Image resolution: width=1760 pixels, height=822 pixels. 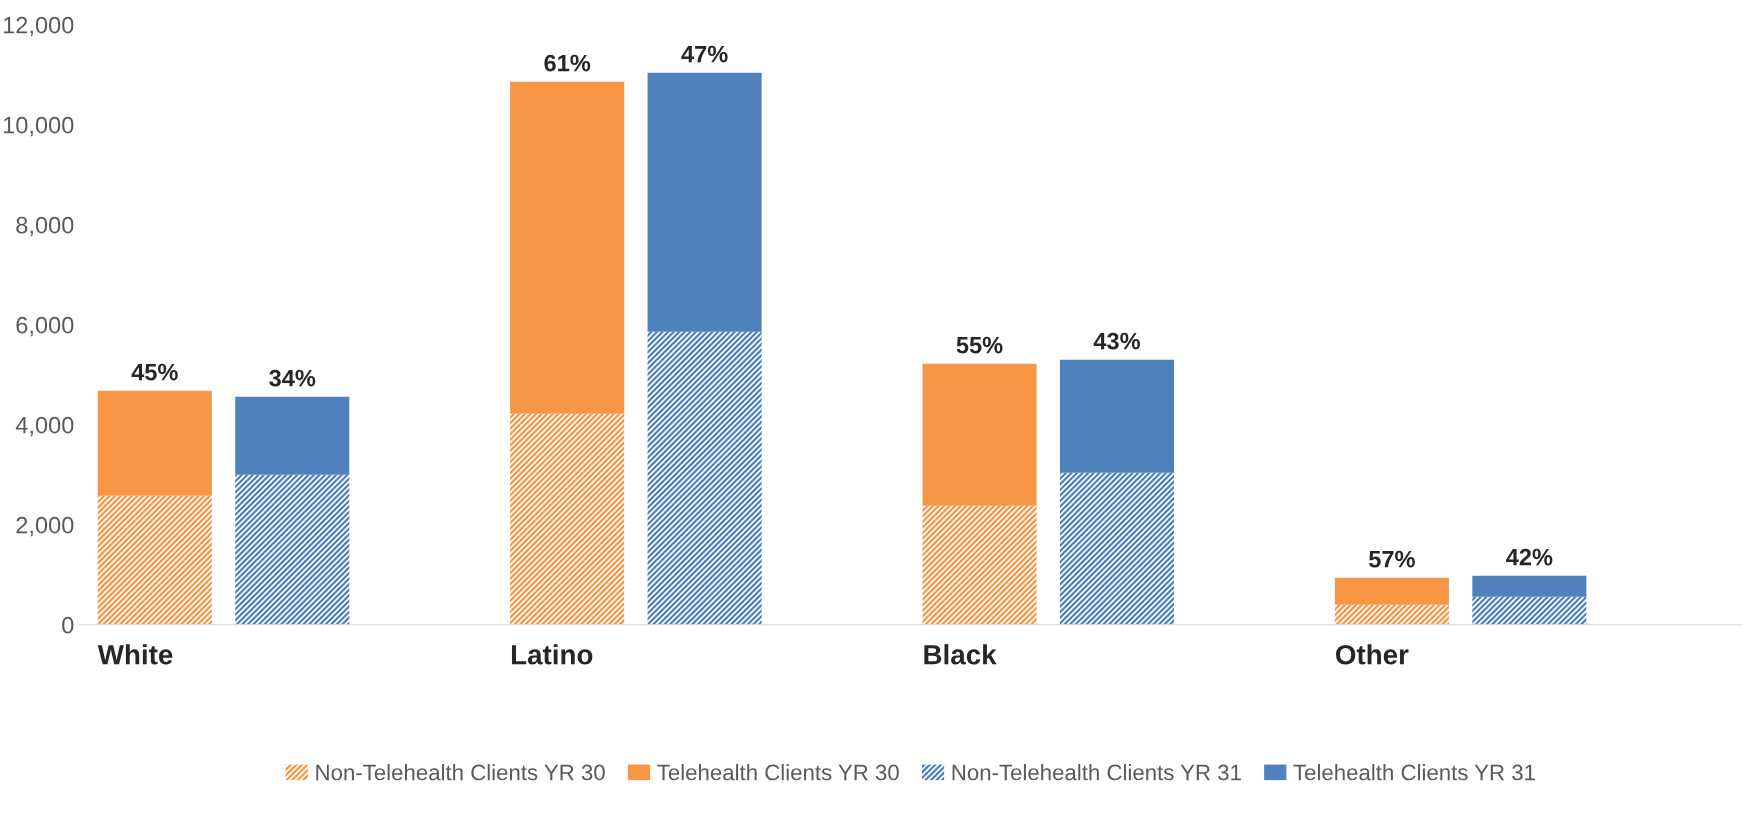 I want to click on y-tick-label: 0, so click(x=68, y=625).